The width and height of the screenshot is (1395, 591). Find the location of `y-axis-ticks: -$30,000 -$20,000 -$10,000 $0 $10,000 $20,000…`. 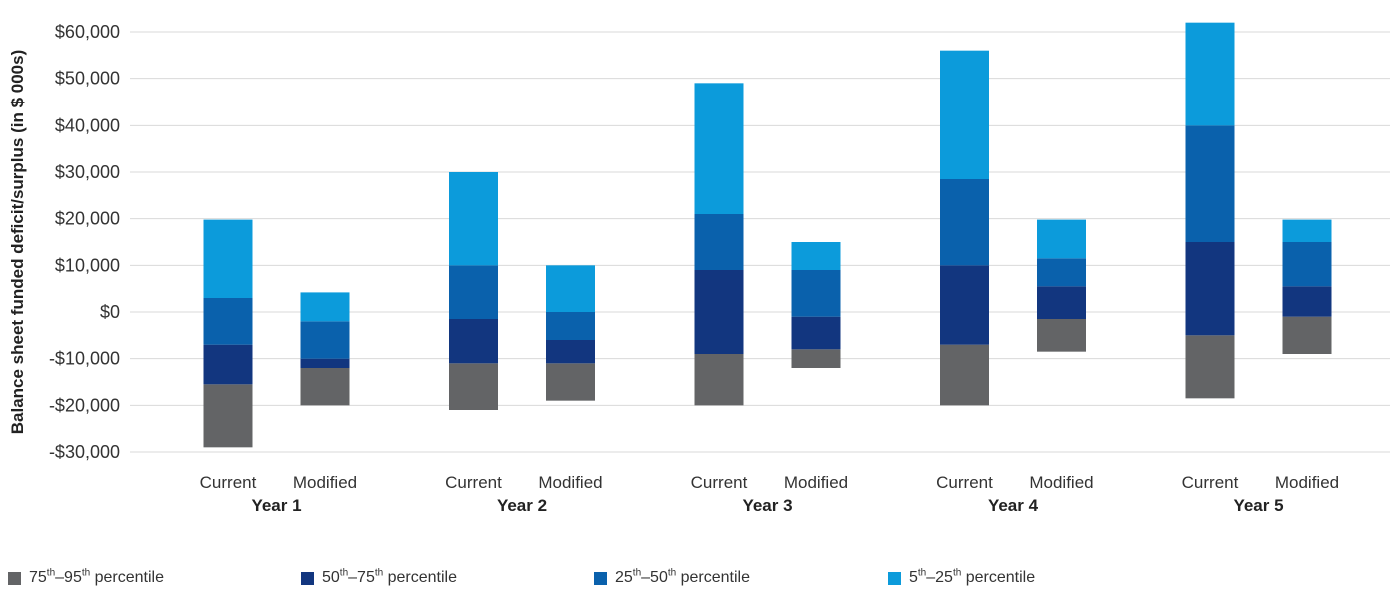

y-axis-ticks: -$30,000 -$20,000 -$10,000 $0 $10,000 $20,000… is located at coordinates (84, 242).